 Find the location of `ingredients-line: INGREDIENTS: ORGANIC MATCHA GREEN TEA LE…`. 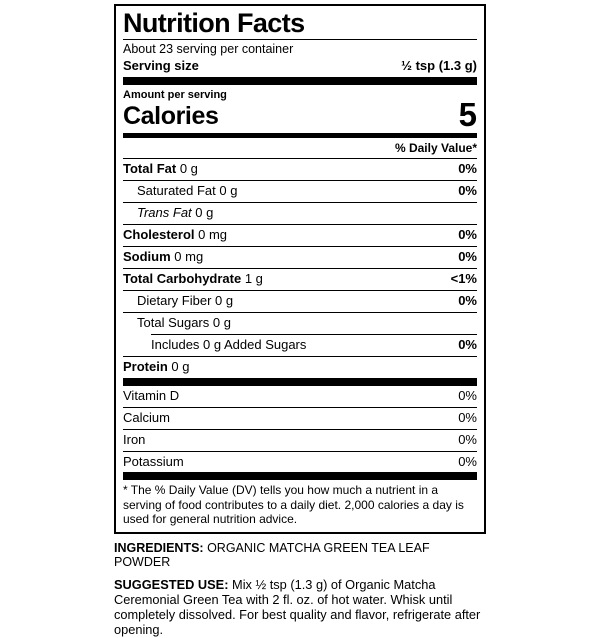

ingredients-line: INGREDIENTS: ORGANIC MATCHA GREEN TEA LE… is located at coordinates (300, 555).